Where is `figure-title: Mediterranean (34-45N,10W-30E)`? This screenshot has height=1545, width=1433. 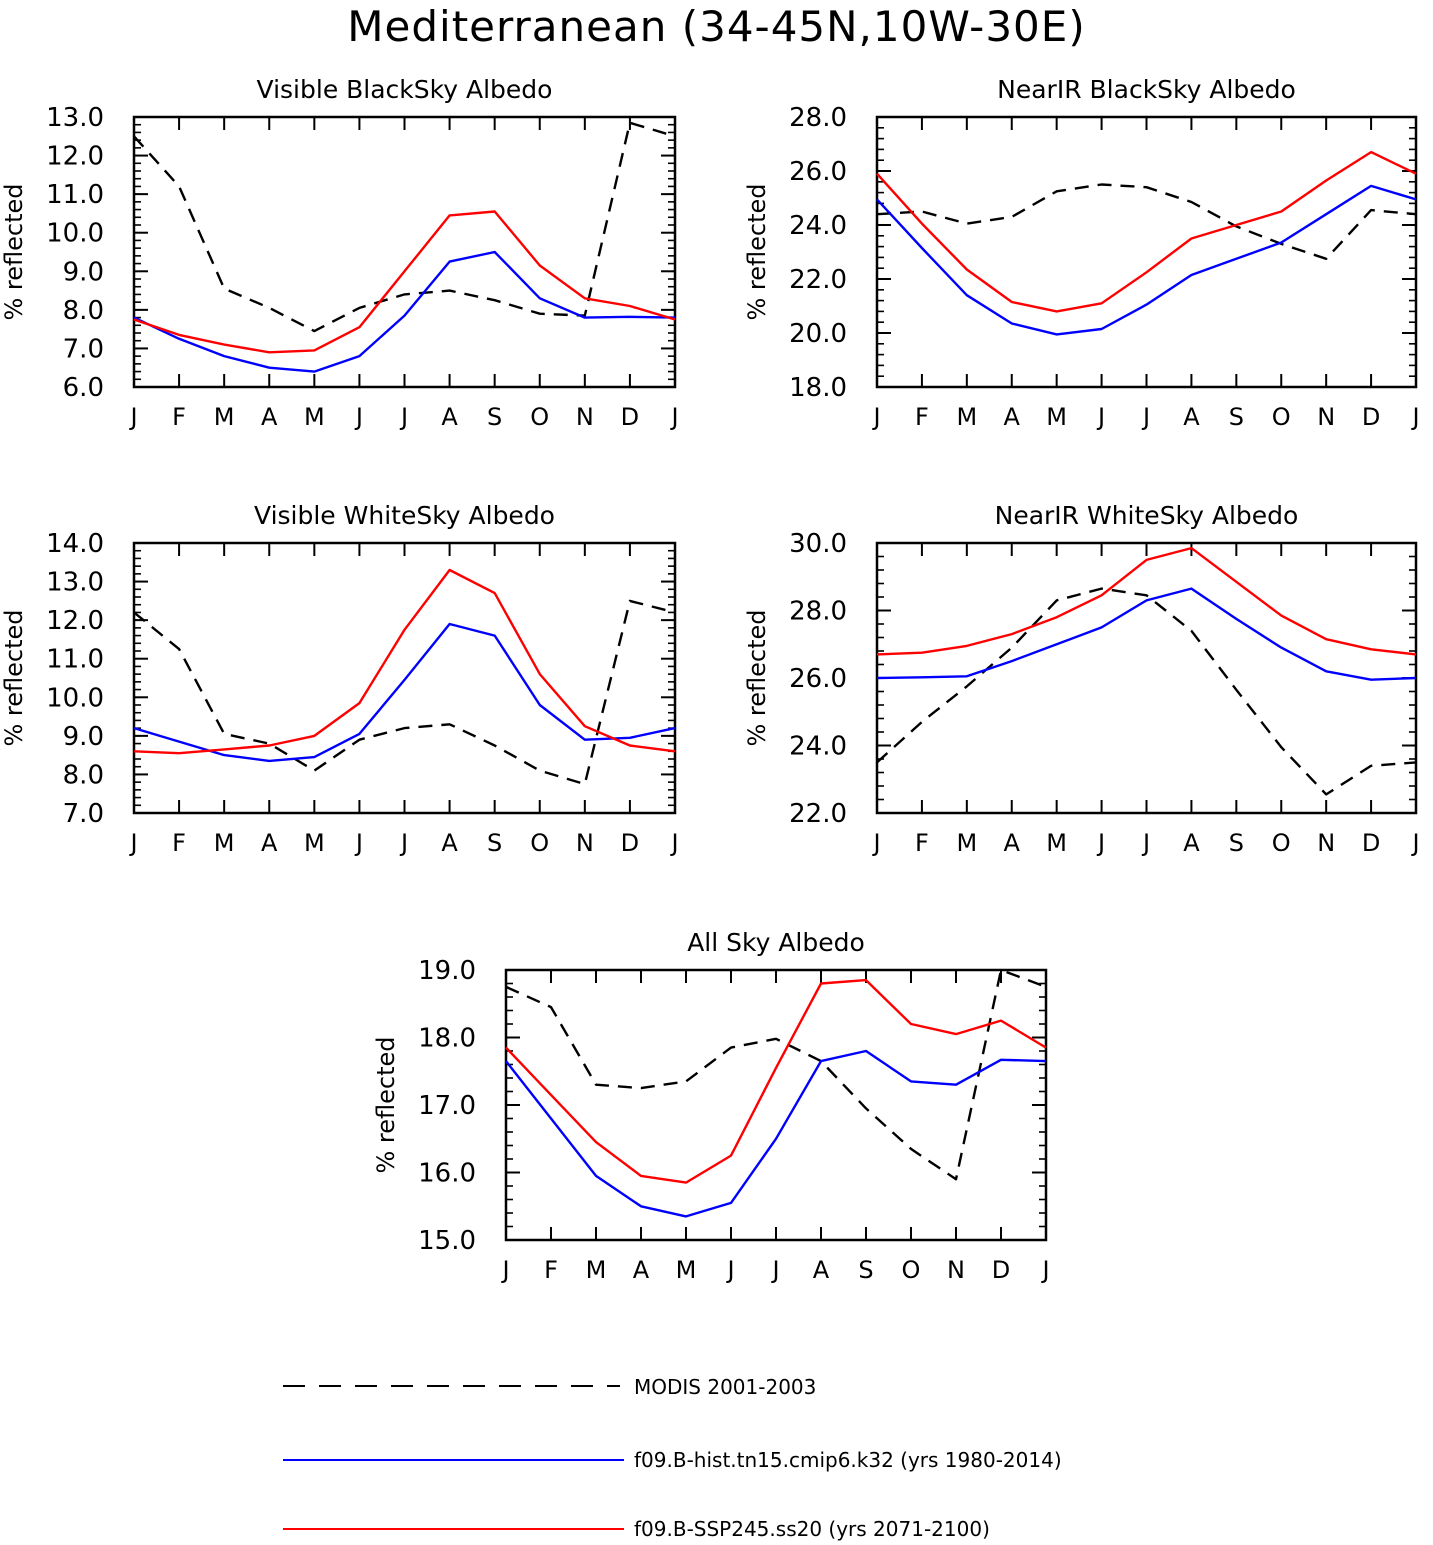
figure-title: Mediterranean (34-45N,10W-30E) is located at coordinates (716, 26).